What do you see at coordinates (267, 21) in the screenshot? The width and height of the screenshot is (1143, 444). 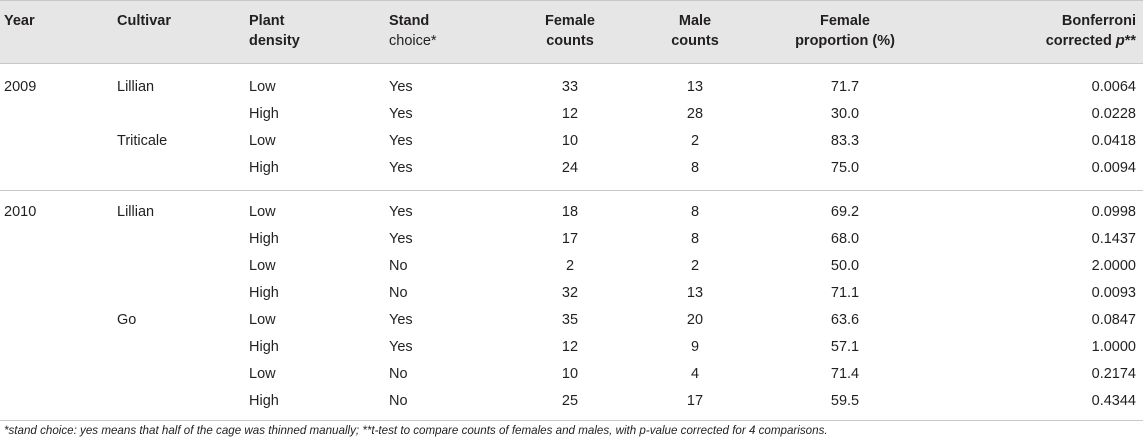 I see `header-plant-density-line1: Plant` at bounding box center [267, 21].